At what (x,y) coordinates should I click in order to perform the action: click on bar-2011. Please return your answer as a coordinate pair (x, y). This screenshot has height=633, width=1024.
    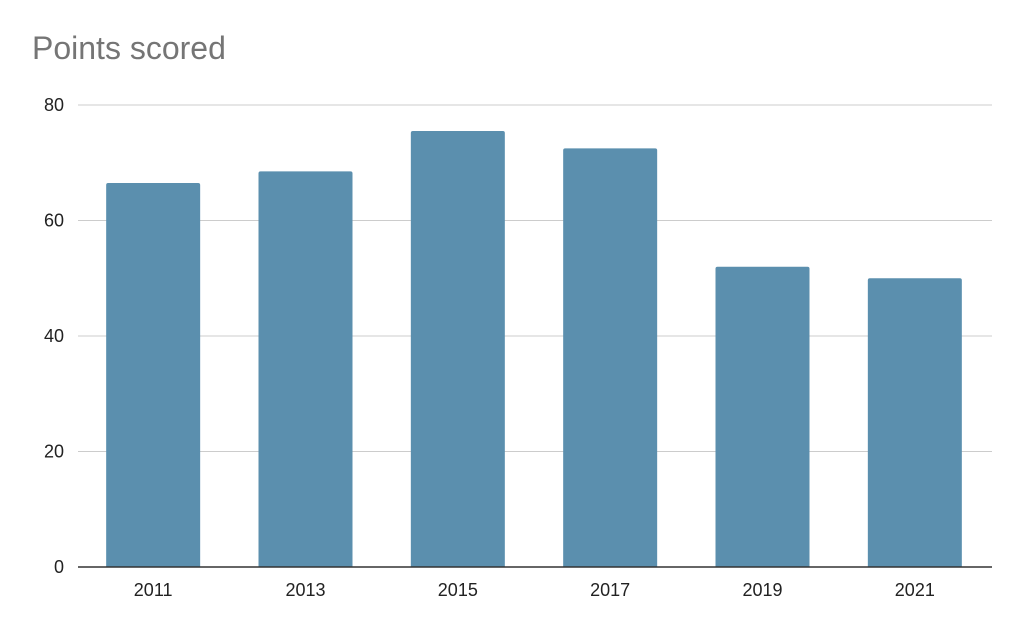
    Looking at the image, I should click on (153, 374).